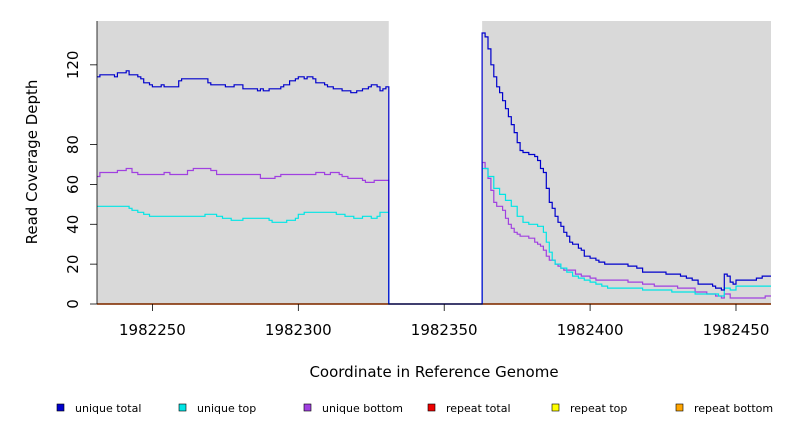 The image size is (792, 432). I want to click on y-tick-label: 60, so click(73, 184).